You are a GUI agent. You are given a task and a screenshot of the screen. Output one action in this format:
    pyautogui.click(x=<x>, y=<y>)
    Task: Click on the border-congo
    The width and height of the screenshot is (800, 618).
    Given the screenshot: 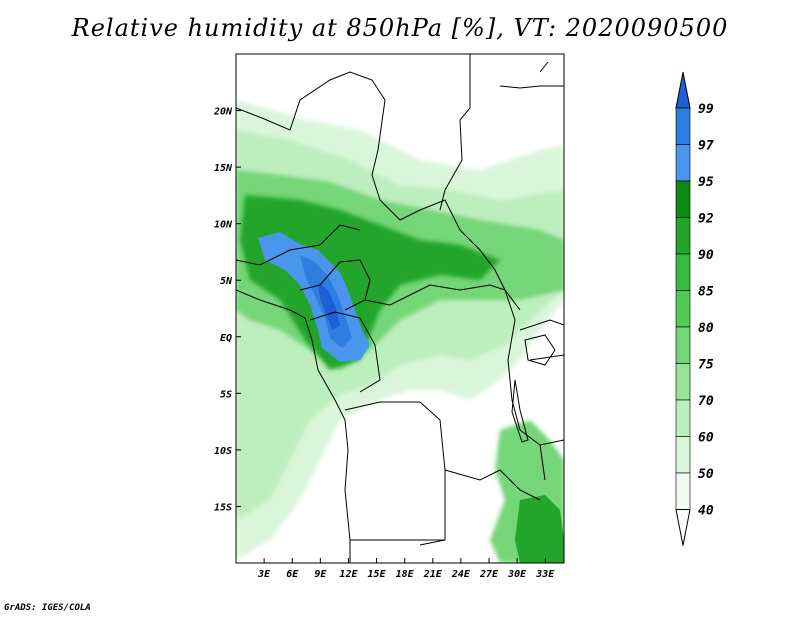 What is the action you would take?
    pyautogui.click(x=345, y=352)
    